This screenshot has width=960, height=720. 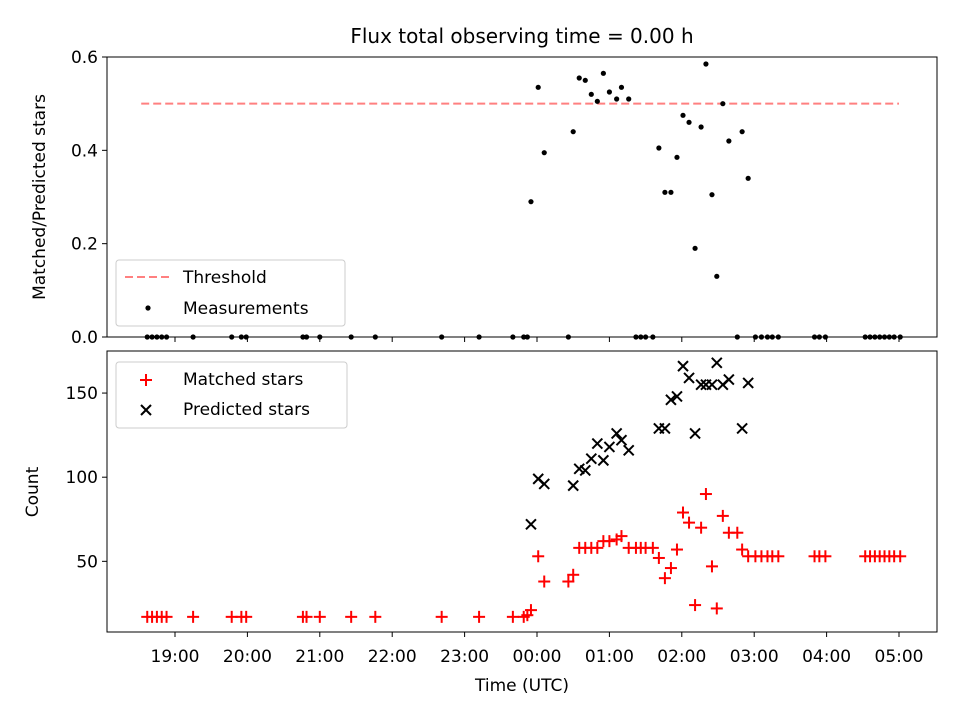 What do you see at coordinates (148, 308) in the screenshot?
I see `measurements-legend-swatch` at bounding box center [148, 308].